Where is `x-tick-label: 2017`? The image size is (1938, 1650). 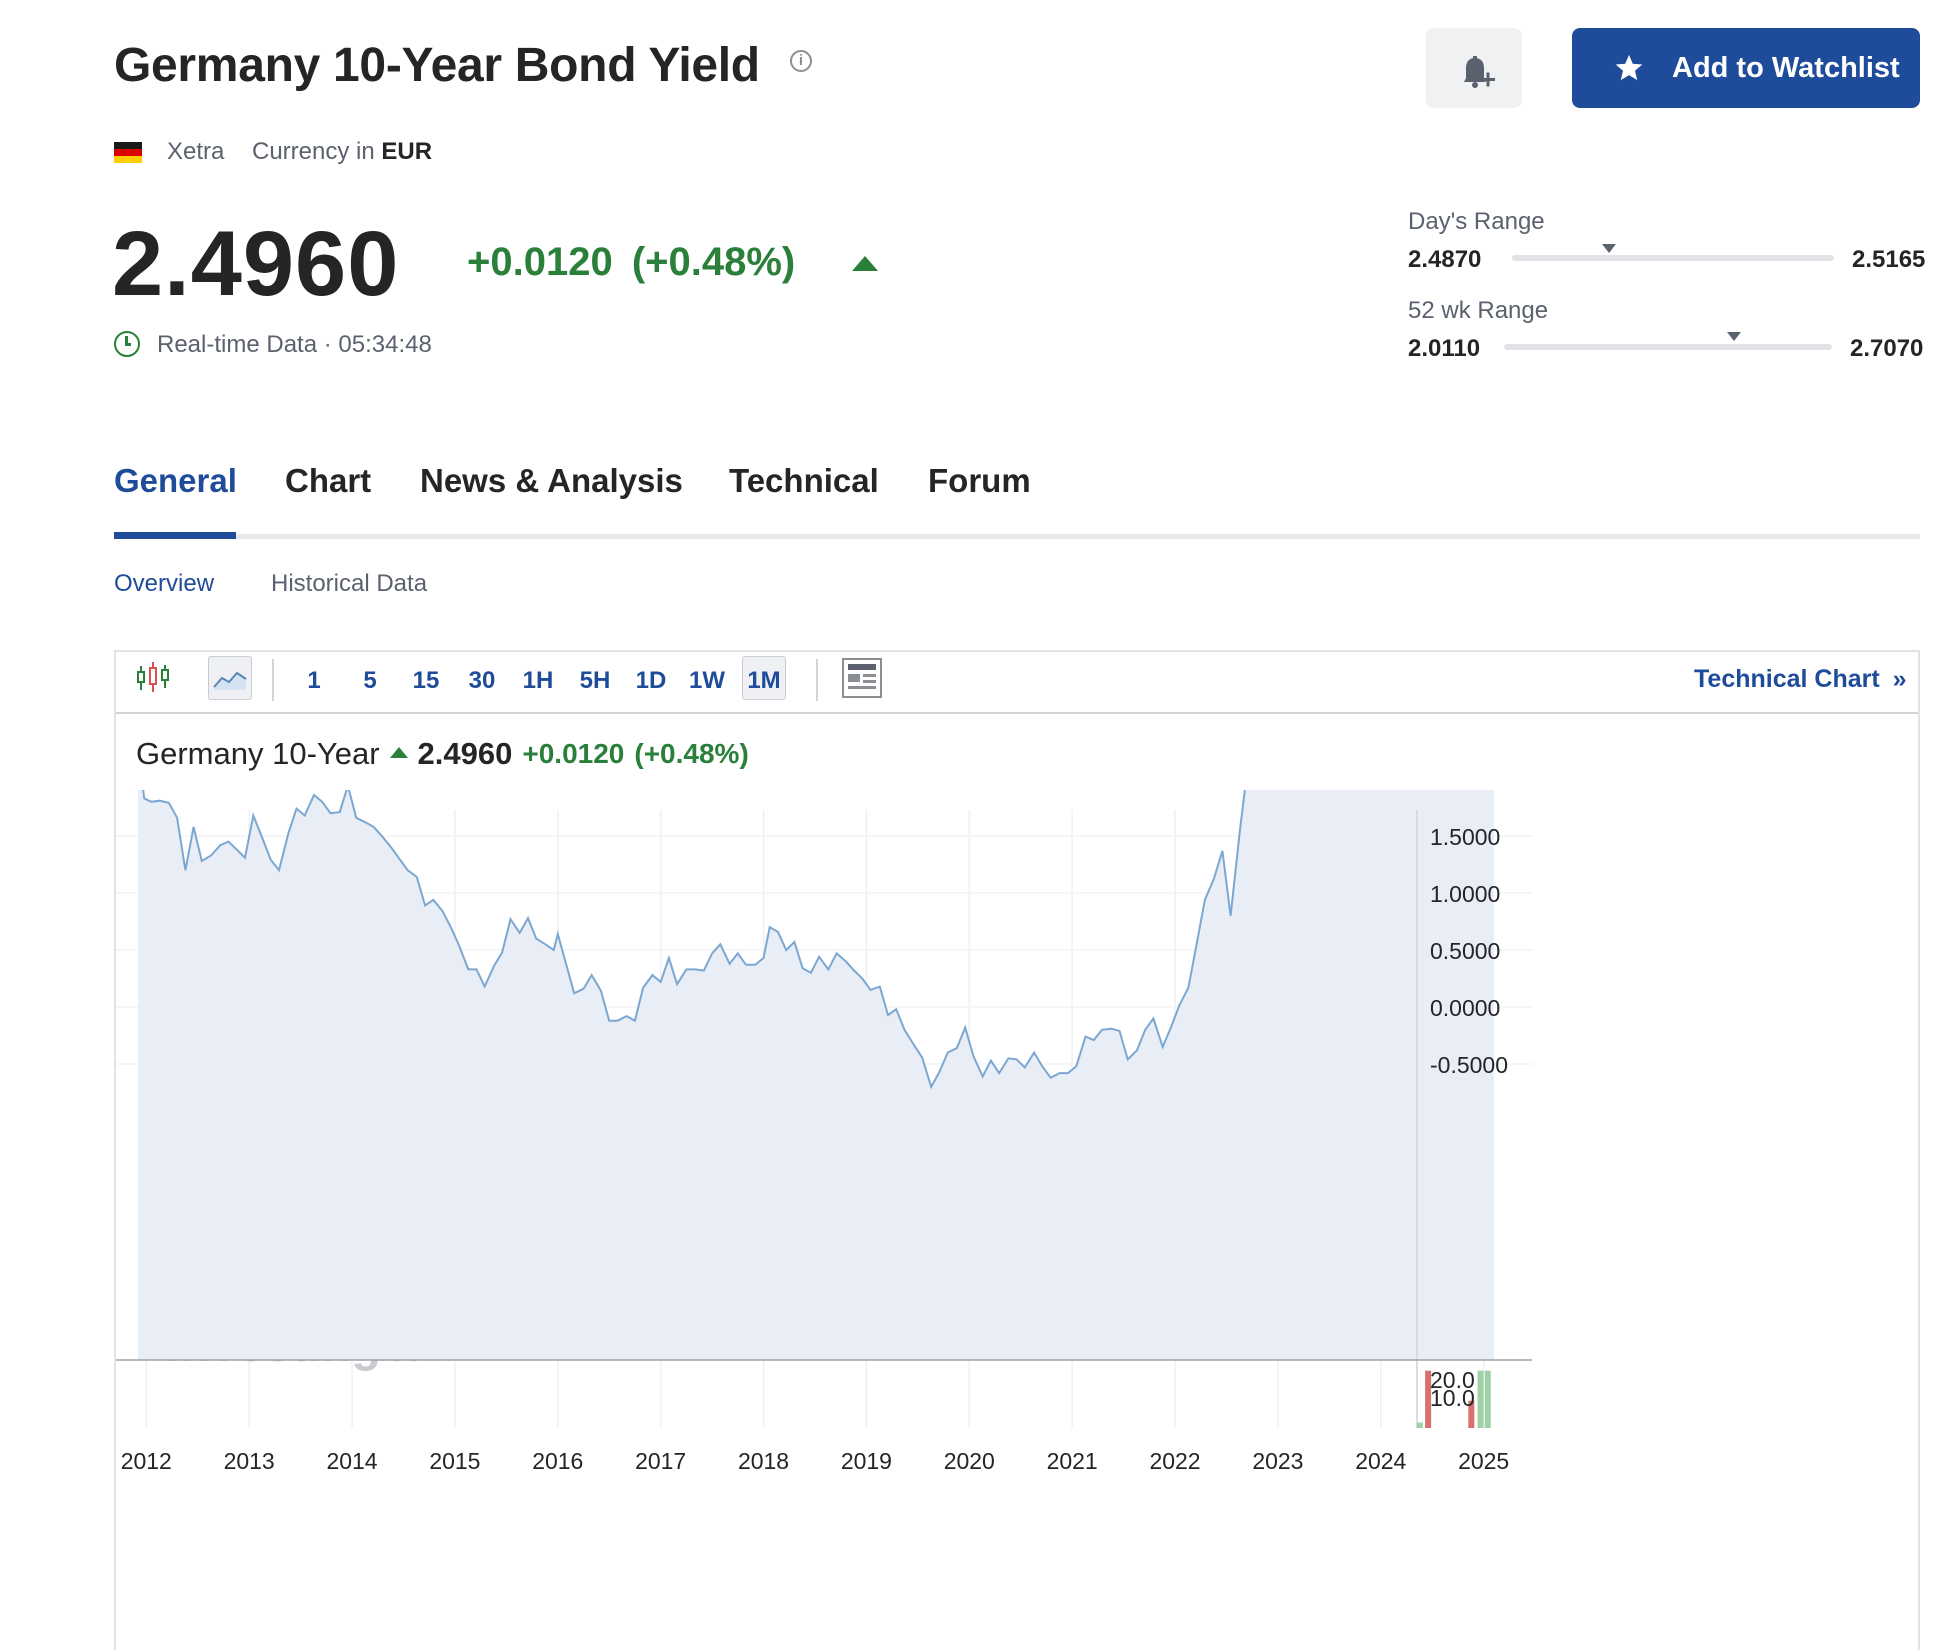
x-tick-label: 2017 is located at coordinates (660, 1461).